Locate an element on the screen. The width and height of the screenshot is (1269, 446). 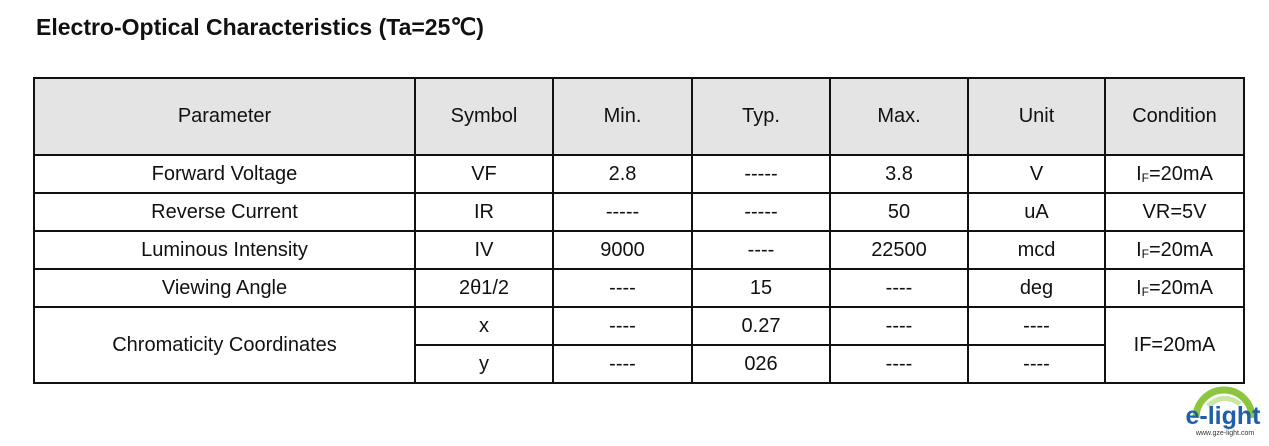
condition-main: VR=5V is located at coordinates (1174, 211).